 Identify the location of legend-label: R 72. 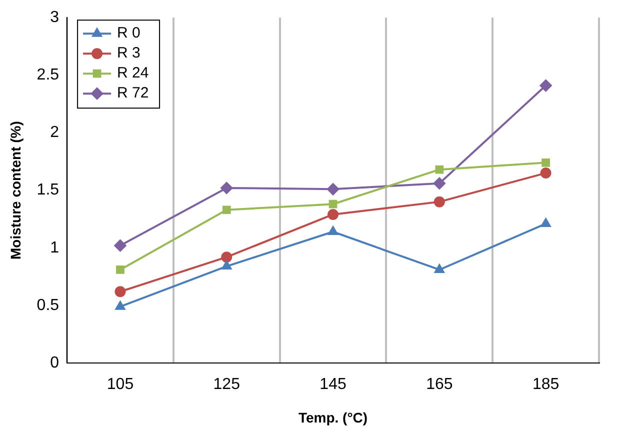
(133, 93).